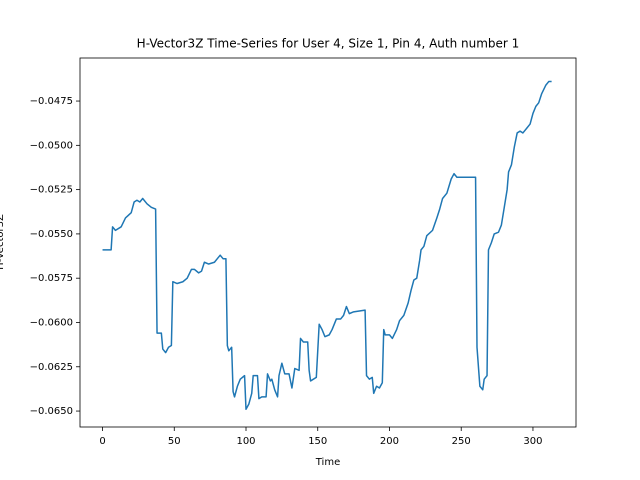 The height and width of the screenshot is (480, 640). What do you see at coordinates (3, 242) in the screenshot?
I see `y-axis-label: H-Vector3Z` at bounding box center [3, 242].